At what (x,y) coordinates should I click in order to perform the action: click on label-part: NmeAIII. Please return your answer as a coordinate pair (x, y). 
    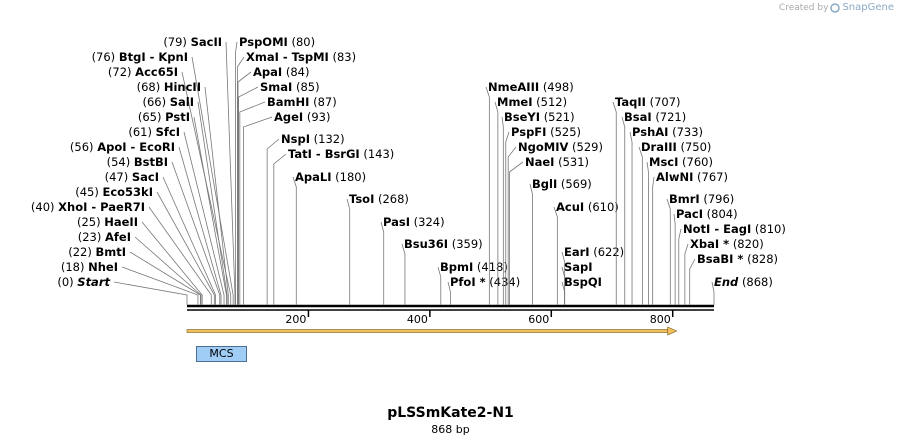
    Looking at the image, I should click on (513, 87).